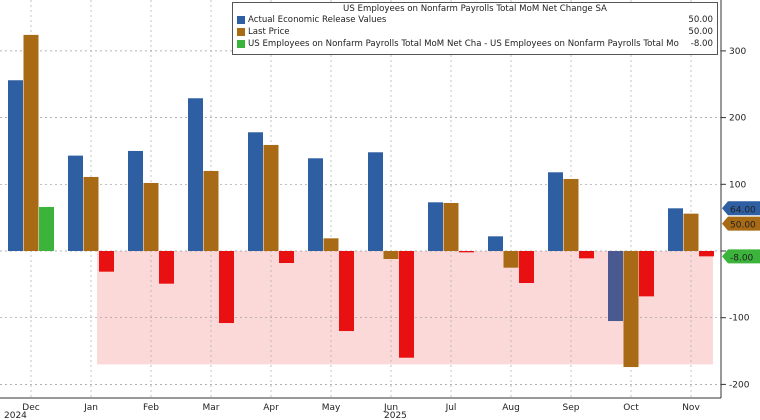  Describe the element at coordinates (739, 319) in the screenshot. I see `y-tick-label: -100` at that location.